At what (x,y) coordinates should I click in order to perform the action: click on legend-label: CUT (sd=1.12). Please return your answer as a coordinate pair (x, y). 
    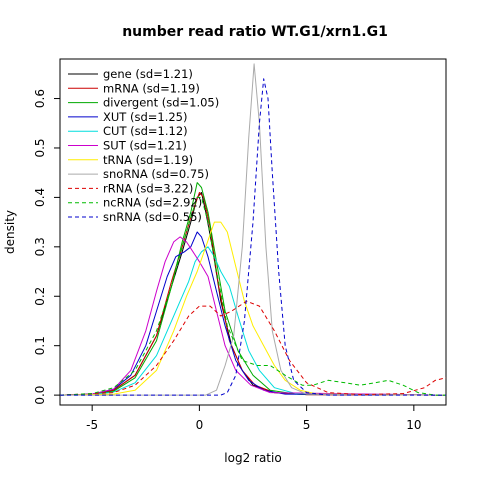
    Looking at the image, I should click on (145, 131).